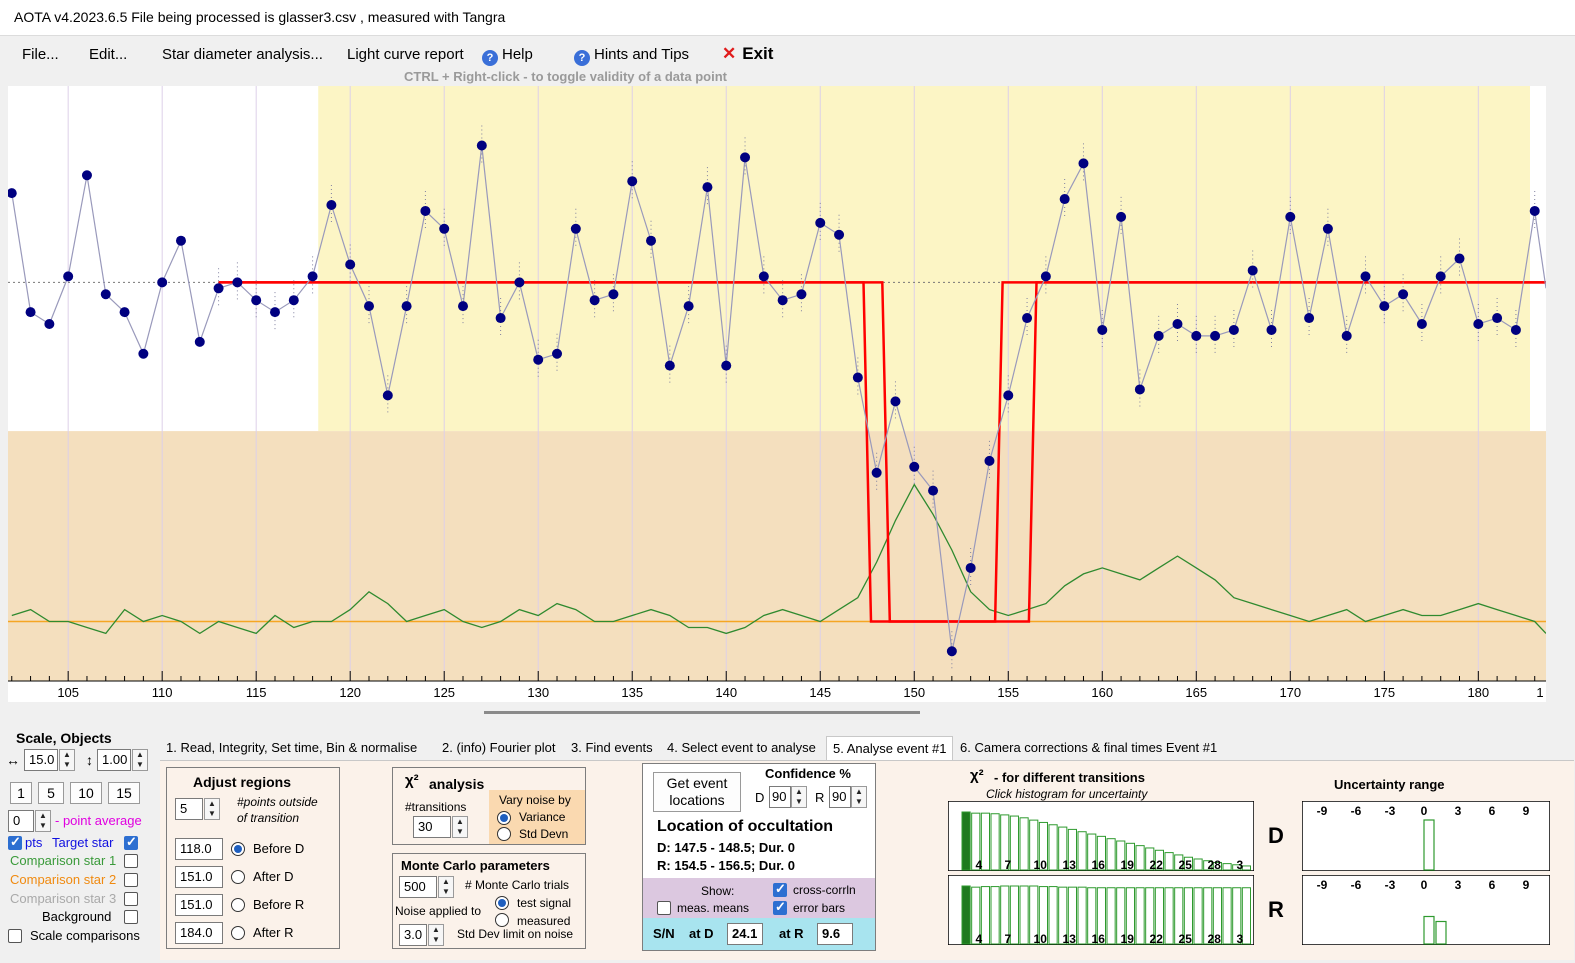 The height and width of the screenshot is (963, 1575). What do you see at coordinates (697, 792) in the screenshot?
I see `get-event-locations-button: Get event locations` at bounding box center [697, 792].